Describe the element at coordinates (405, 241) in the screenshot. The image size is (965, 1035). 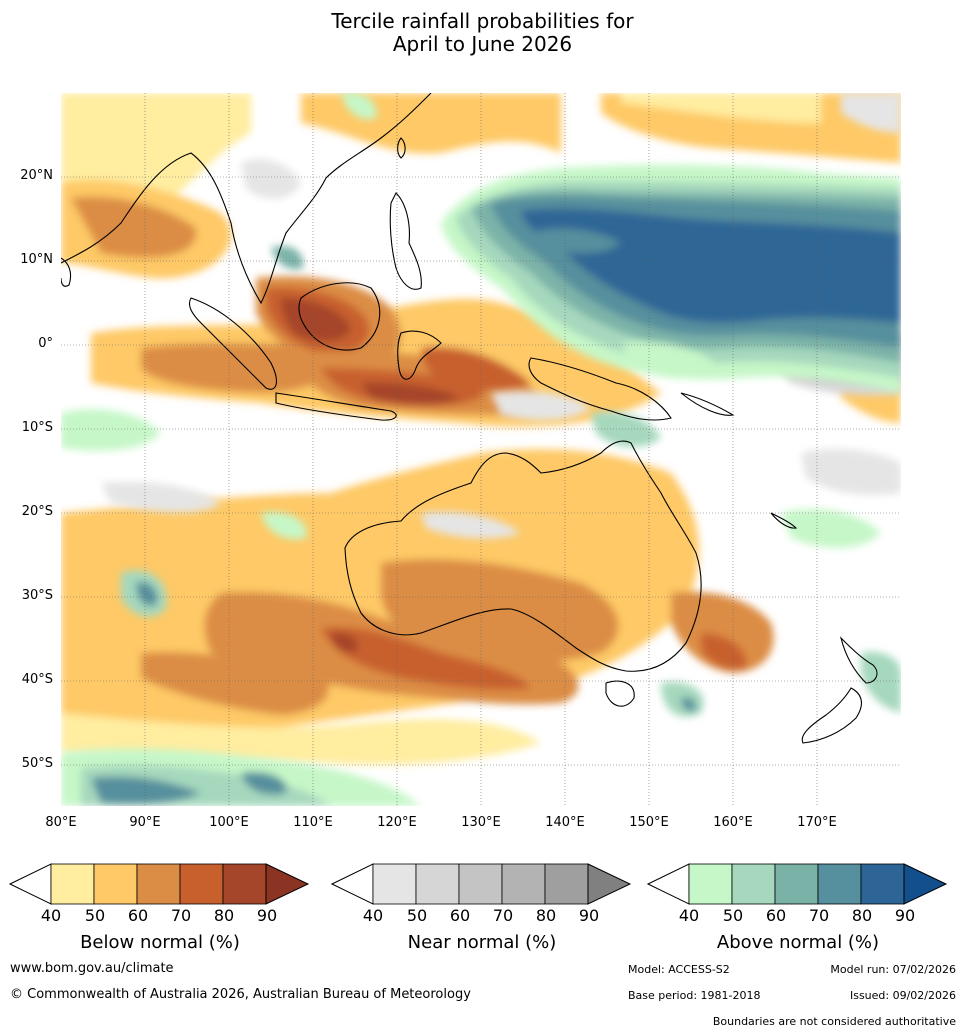
I see `philippines-coast` at that location.